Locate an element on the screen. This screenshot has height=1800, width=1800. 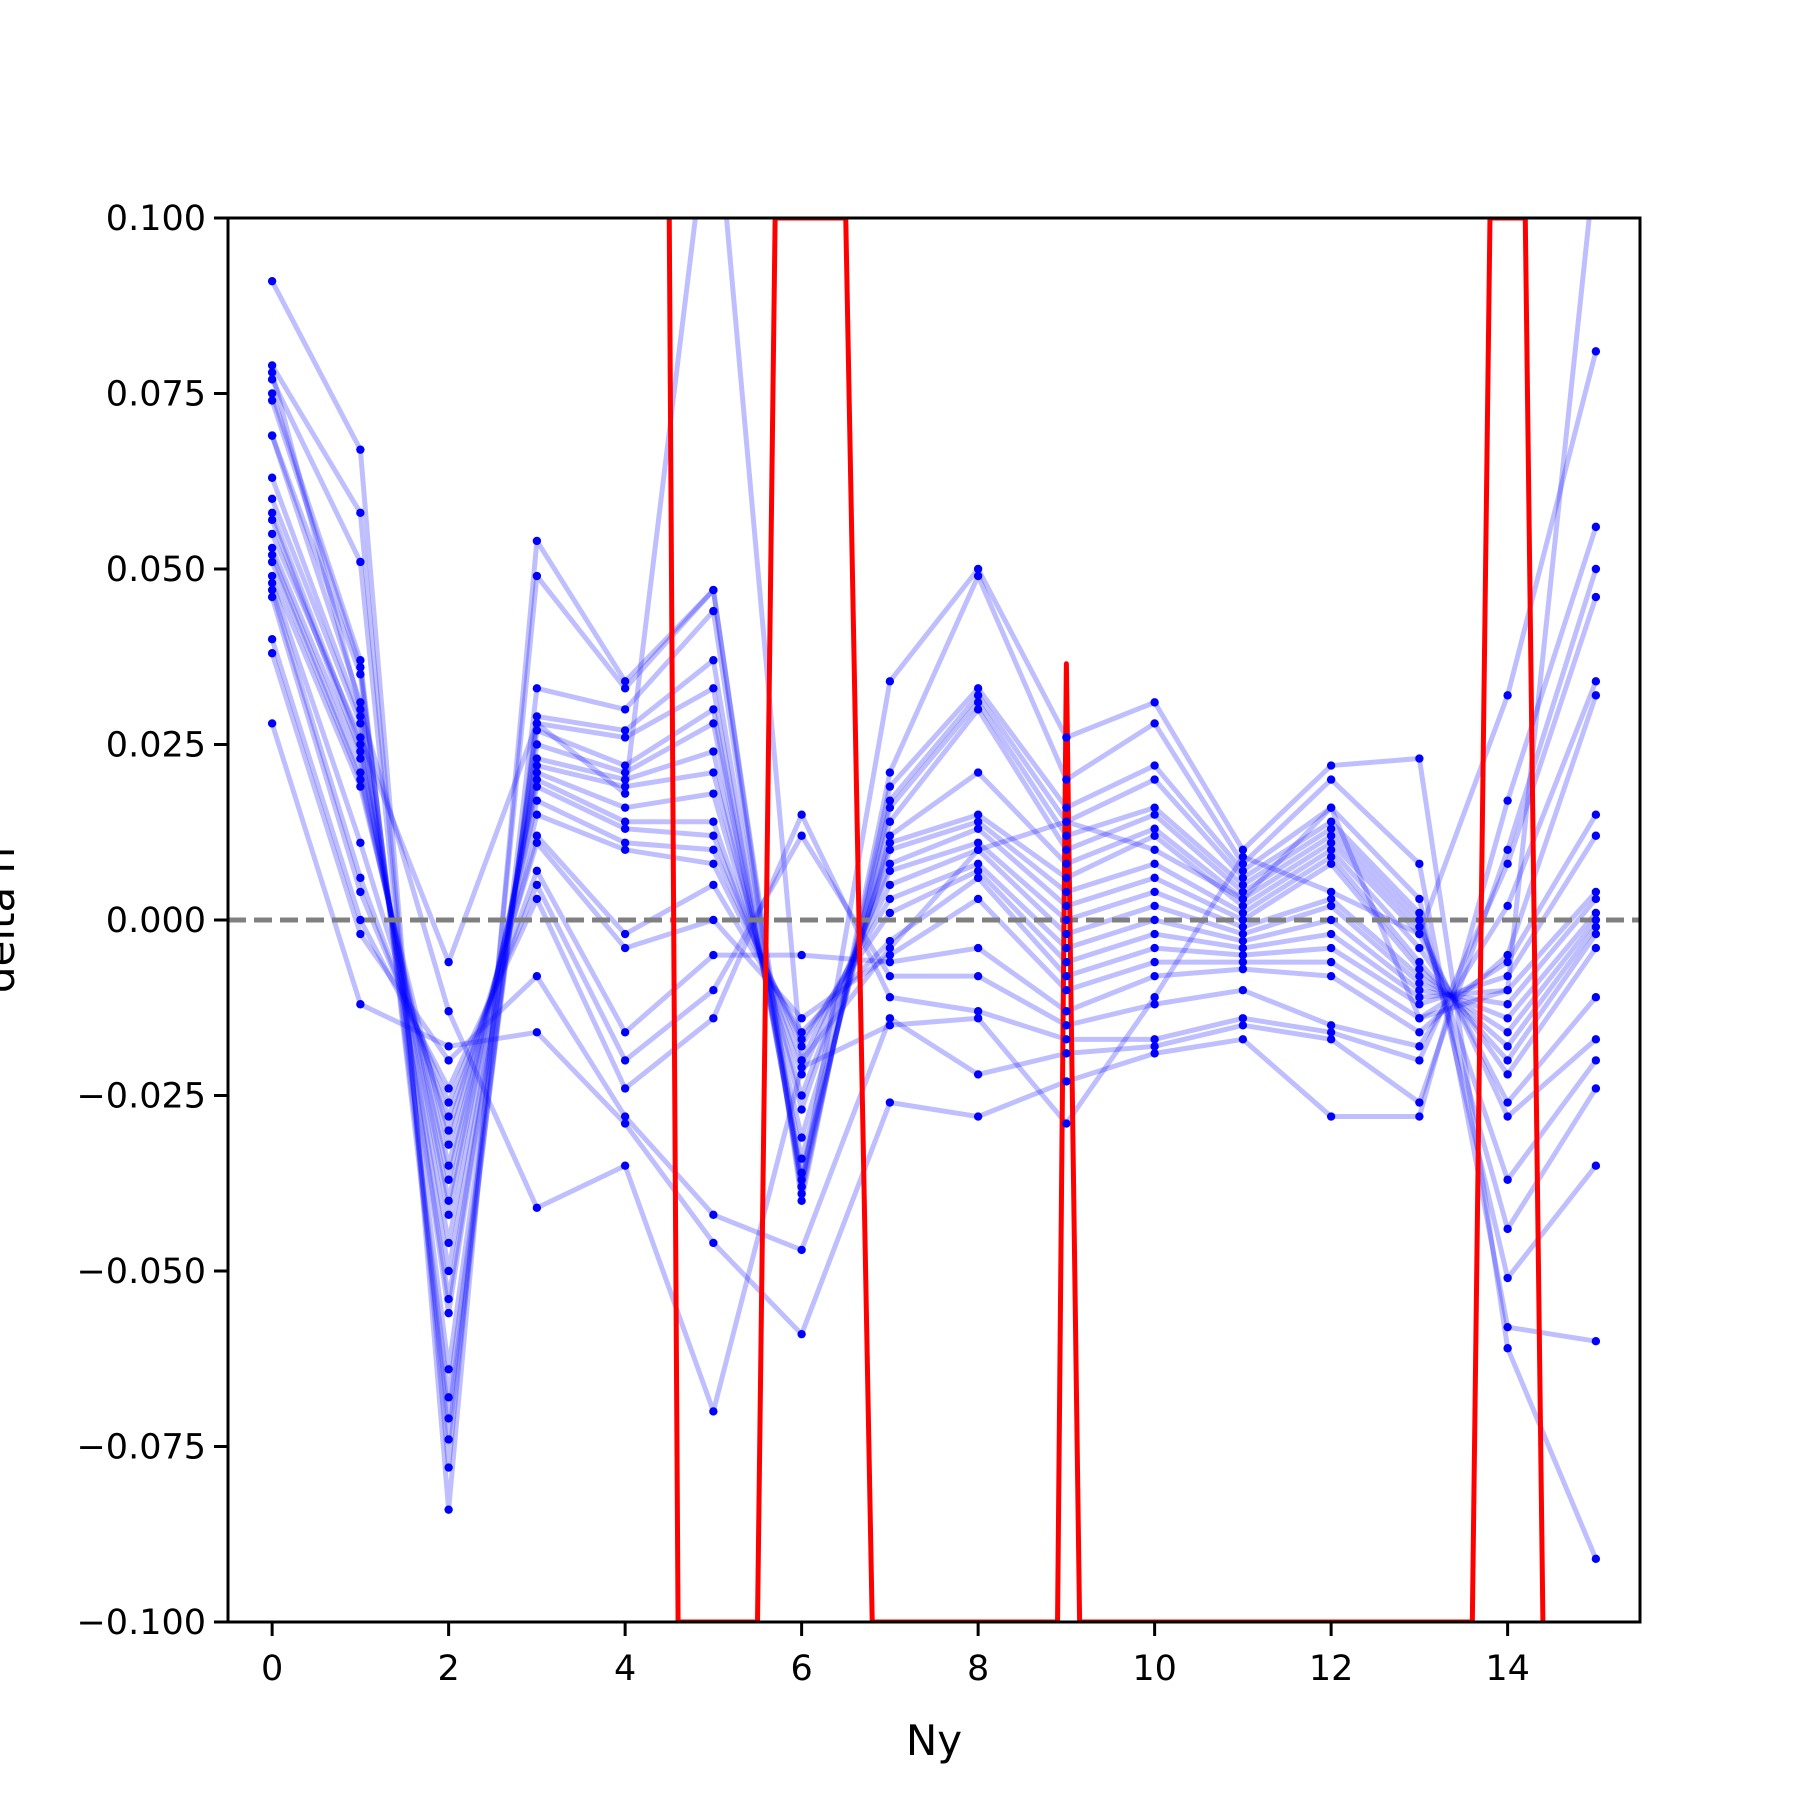
y-tick-label: −0.075 is located at coordinates (141, 1448).